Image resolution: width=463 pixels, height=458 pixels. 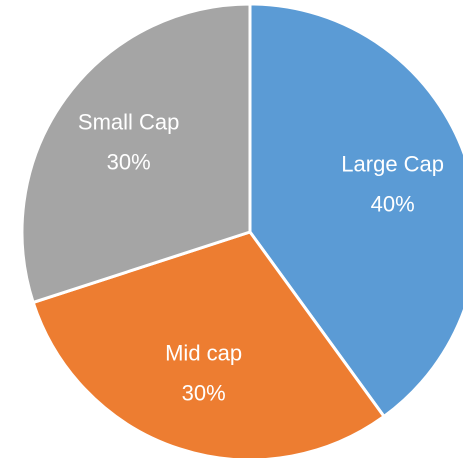 I want to click on slice-value-label: 40%, so click(x=393, y=203).